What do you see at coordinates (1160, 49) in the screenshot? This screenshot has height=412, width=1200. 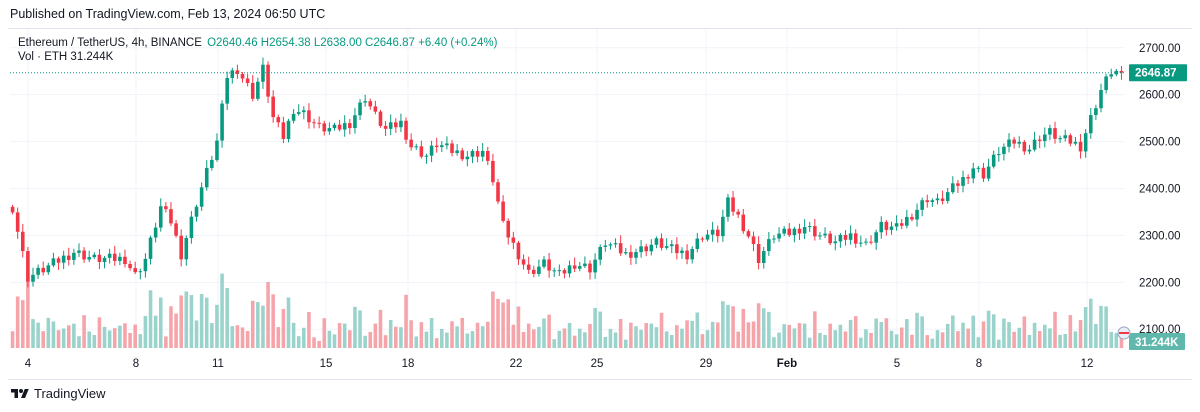 I see `y-tick-label: 2700.00` at bounding box center [1160, 49].